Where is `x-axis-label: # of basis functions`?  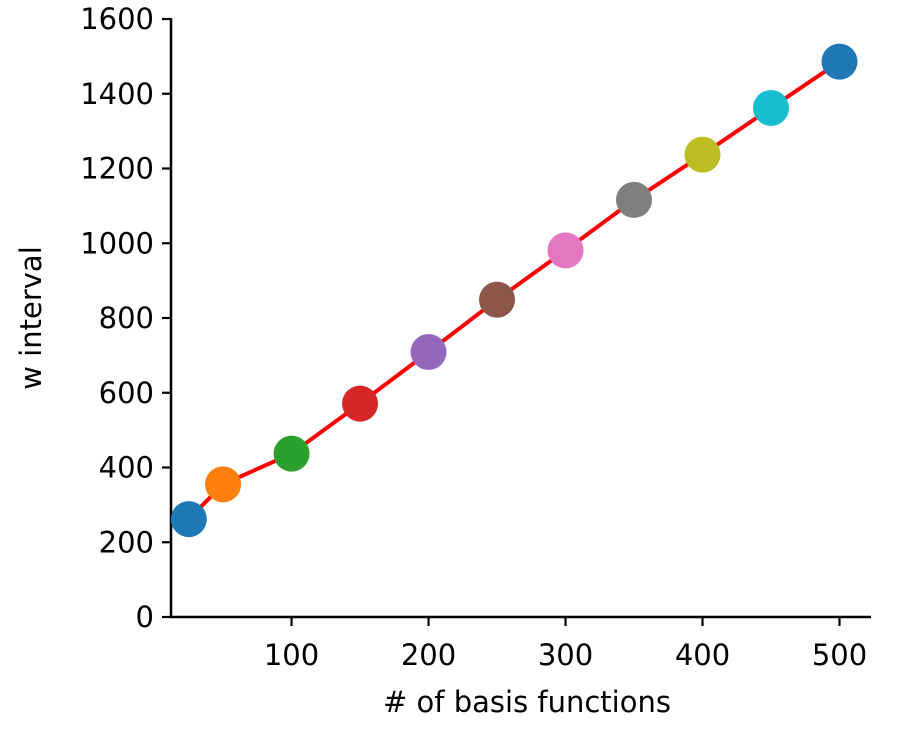
x-axis-label: # of basis functions is located at coordinates (527, 702).